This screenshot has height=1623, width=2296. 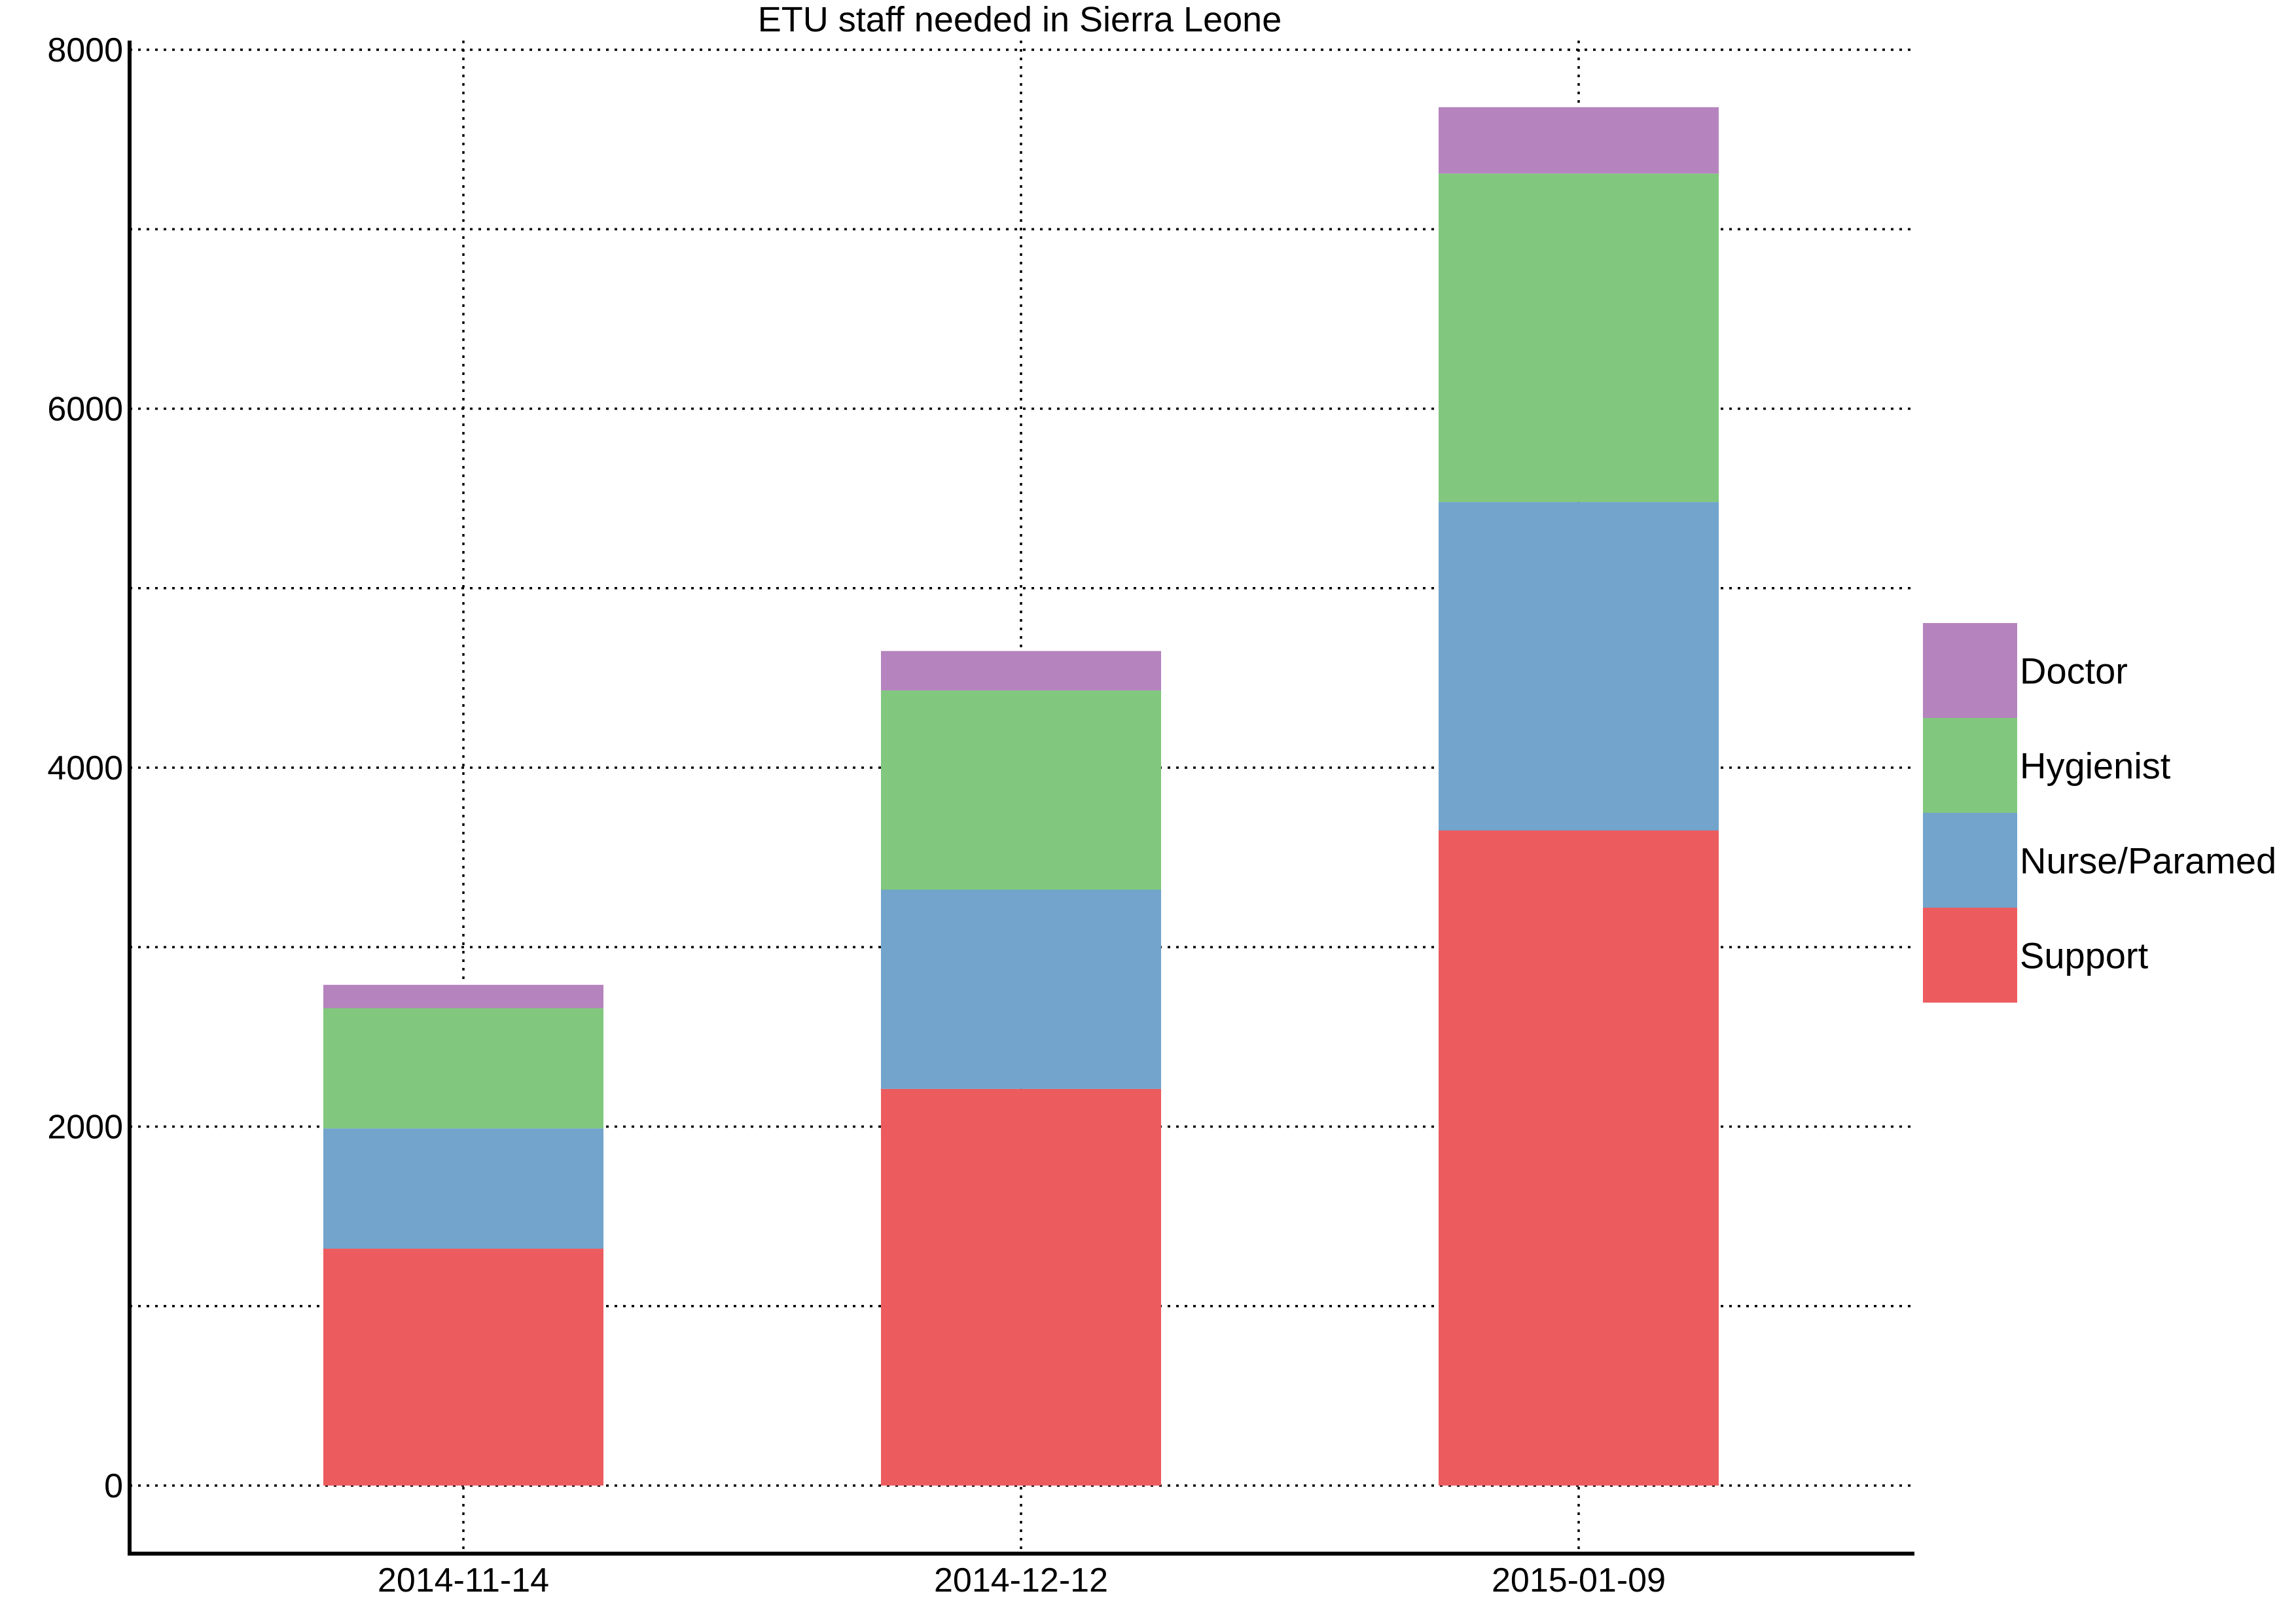 What do you see at coordinates (113, 1486) in the screenshot?
I see `y-tick-label: 0` at bounding box center [113, 1486].